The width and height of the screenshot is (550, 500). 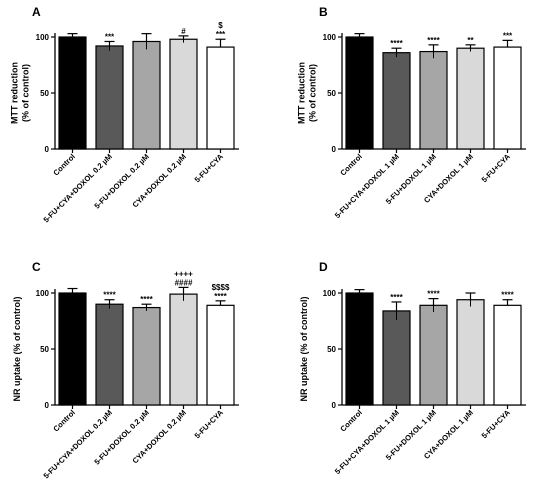 What do you see at coordinates (221, 287) in the screenshot?
I see `significance-marker: $$$$` at bounding box center [221, 287].